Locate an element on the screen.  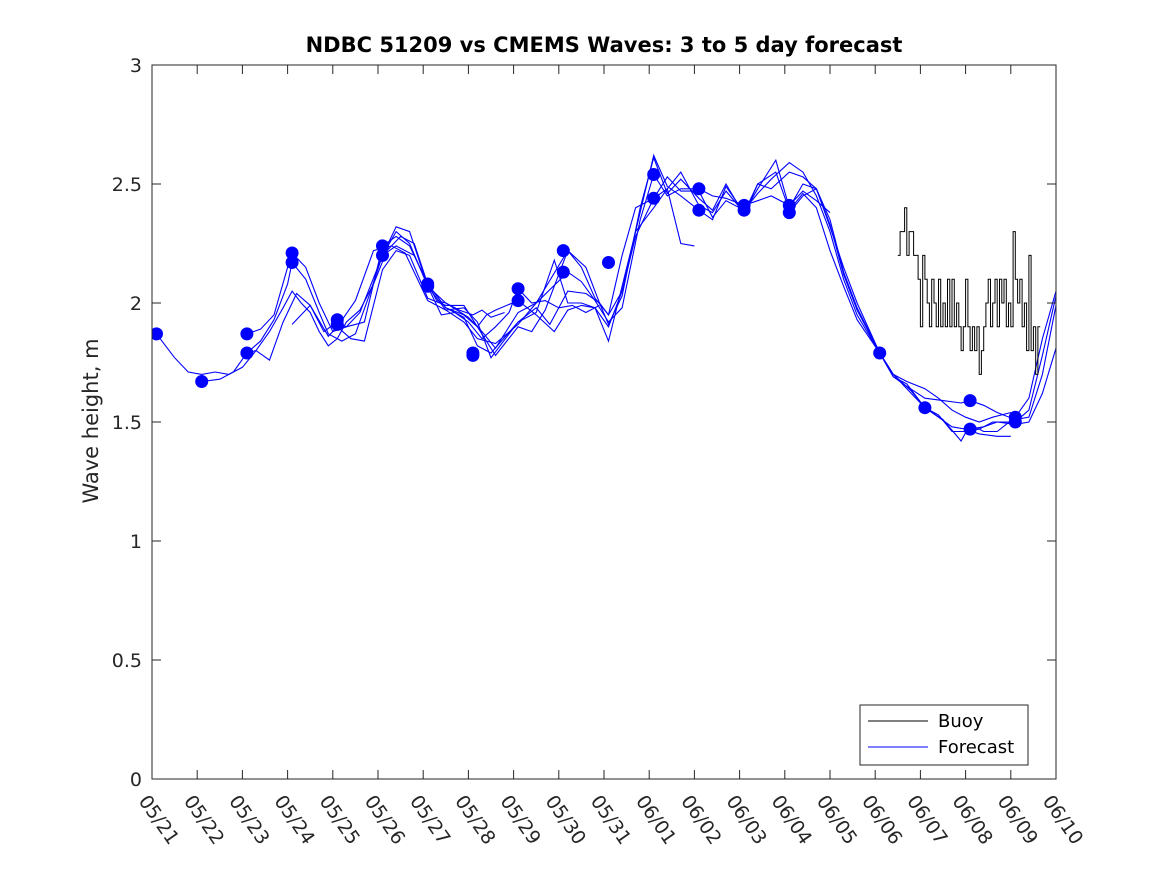
legend-box is located at coordinates (944, 735).